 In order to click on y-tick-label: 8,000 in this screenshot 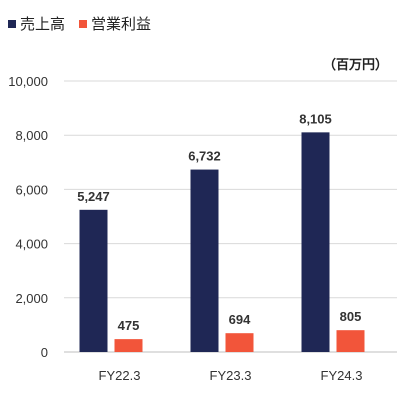, I will do `click(31, 135)`.